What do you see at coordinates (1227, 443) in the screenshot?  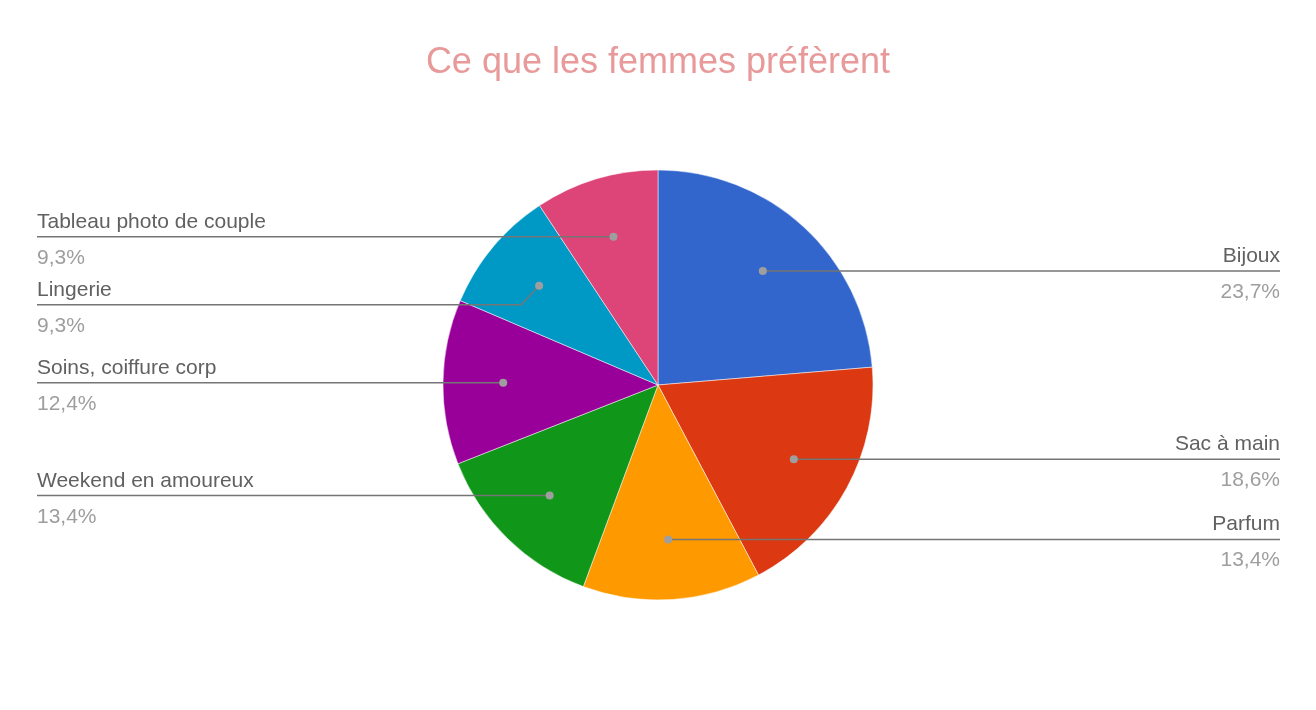 I see `slice-label: Sac à main` at bounding box center [1227, 443].